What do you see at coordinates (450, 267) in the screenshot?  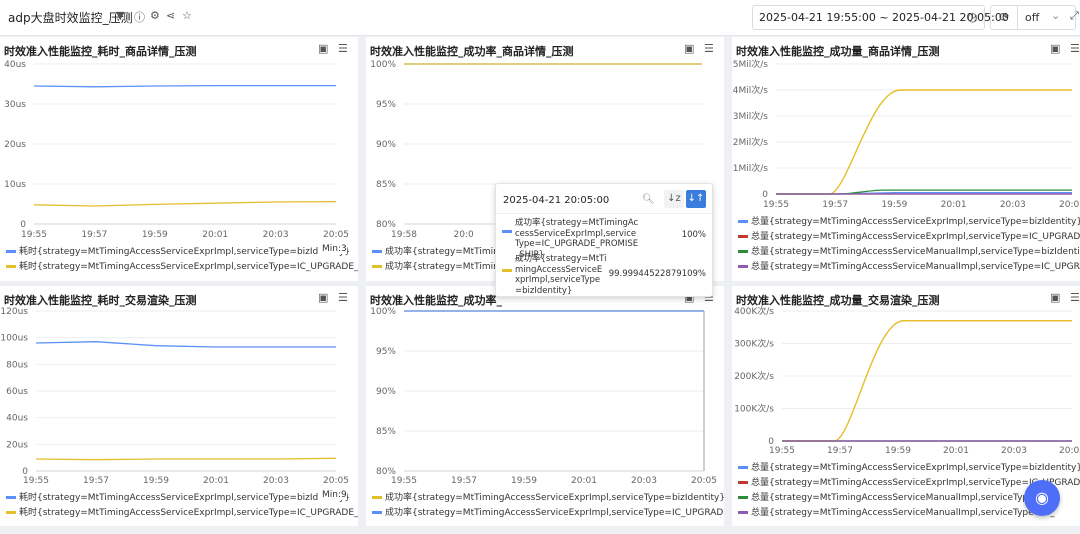 I see `legend-label: 成功率{strategy=MtTimingAc` at bounding box center [450, 267].